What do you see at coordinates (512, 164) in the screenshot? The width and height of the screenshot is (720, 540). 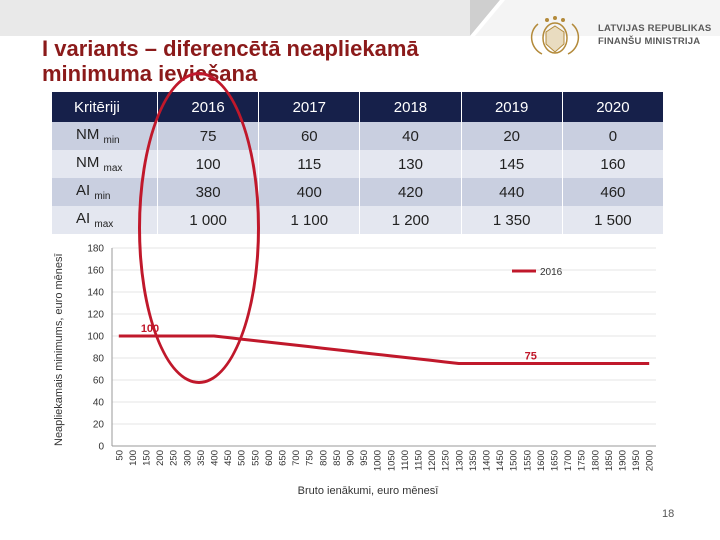 I see `table-cell: 145` at bounding box center [512, 164].